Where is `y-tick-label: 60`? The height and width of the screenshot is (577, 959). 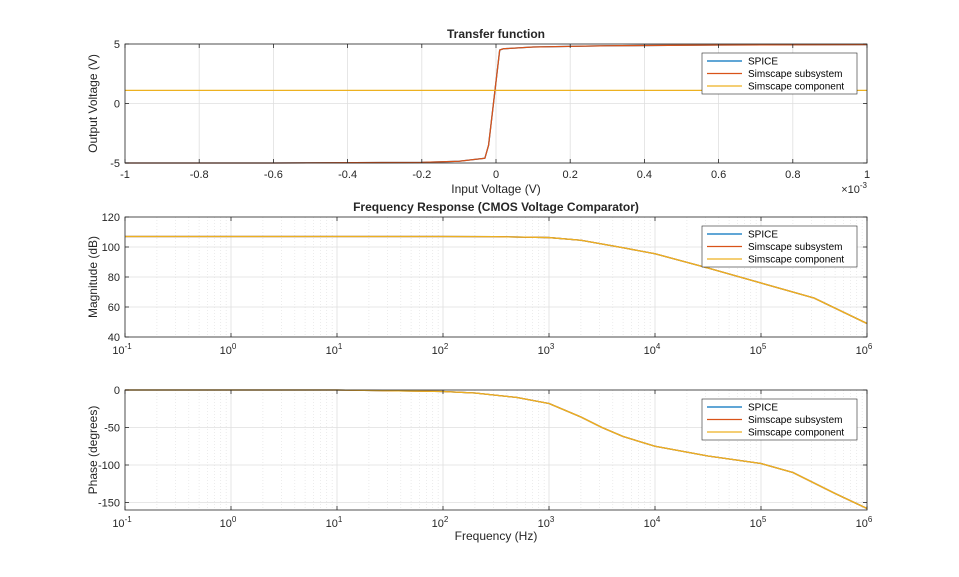
y-tick-label: 60 is located at coordinates (114, 308).